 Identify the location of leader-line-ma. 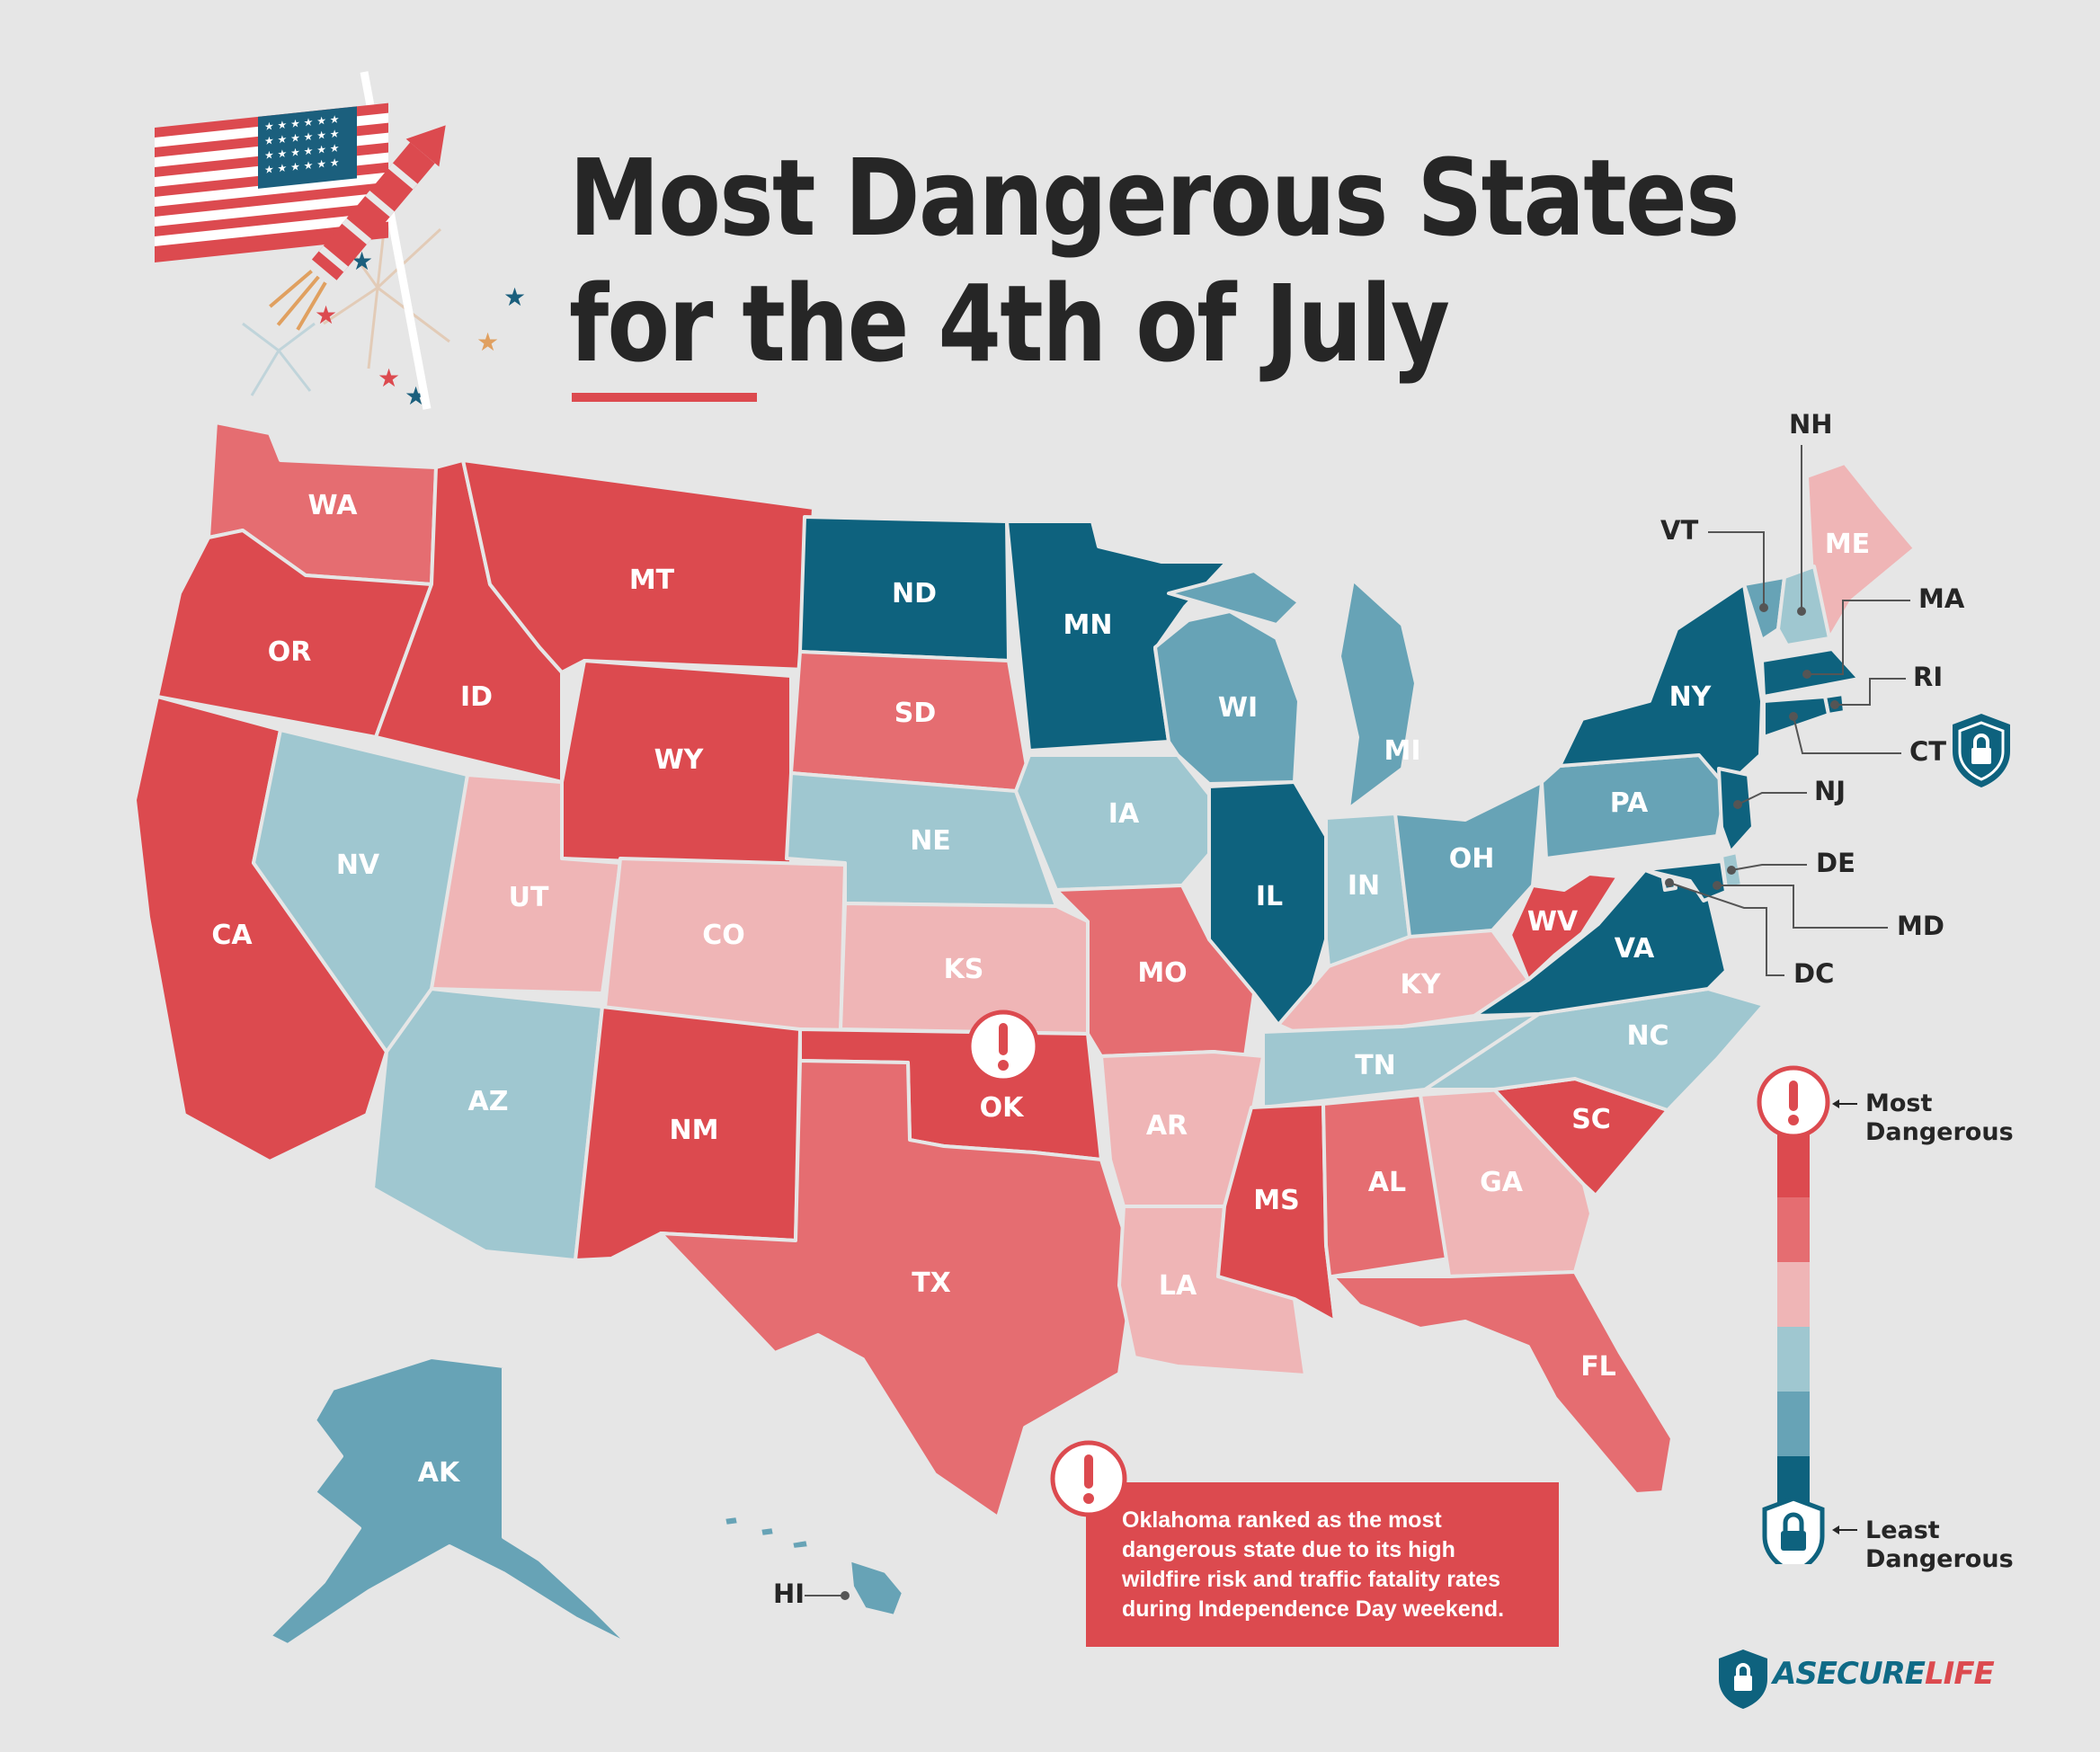
(1858, 637).